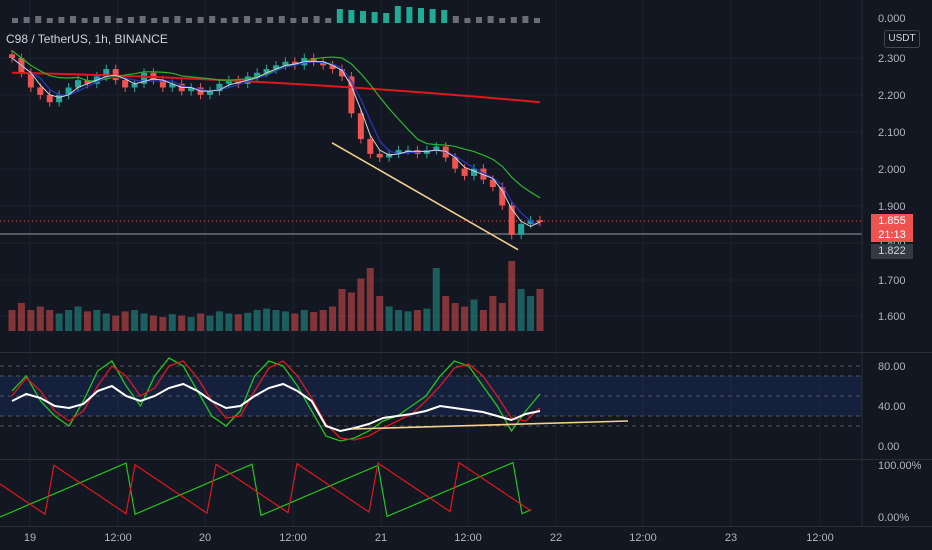  I want to click on histogram-axis-label: 0.000, so click(892, 19).